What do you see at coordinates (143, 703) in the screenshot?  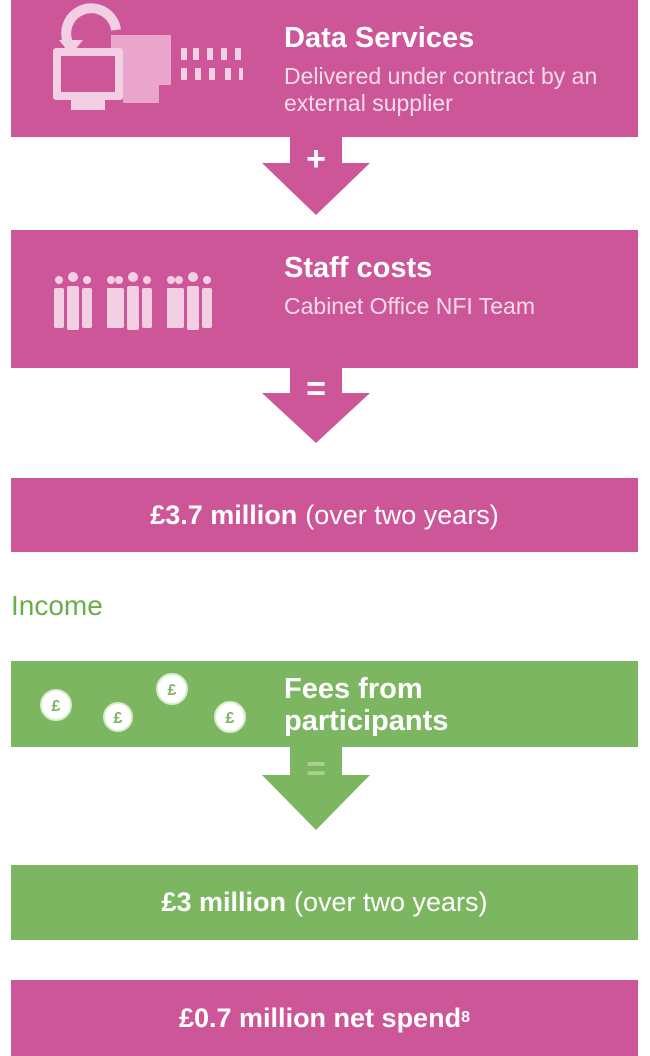 I see `coins-icon: £ £ £ £` at bounding box center [143, 703].